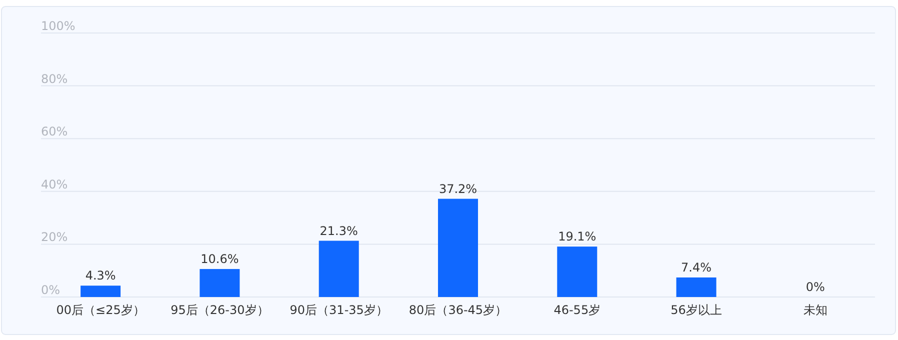 This screenshot has width=898, height=340. What do you see at coordinates (696, 310) in the screenshot?
I see `x-tick-label: 56岁以上` at bounding box center [696, 310].